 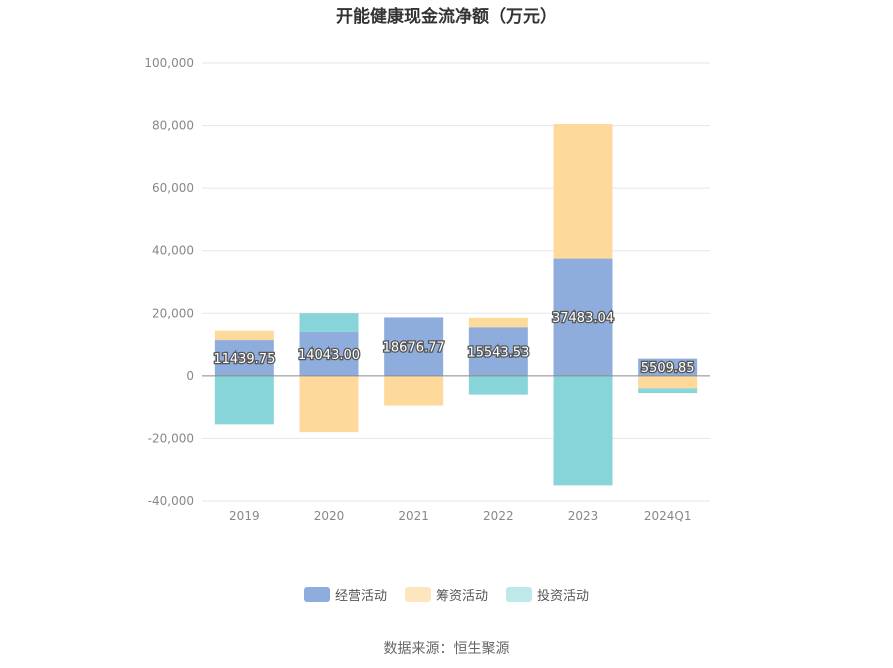 I want to click on x-tick-label: 2020, so click(x=329, y=516).